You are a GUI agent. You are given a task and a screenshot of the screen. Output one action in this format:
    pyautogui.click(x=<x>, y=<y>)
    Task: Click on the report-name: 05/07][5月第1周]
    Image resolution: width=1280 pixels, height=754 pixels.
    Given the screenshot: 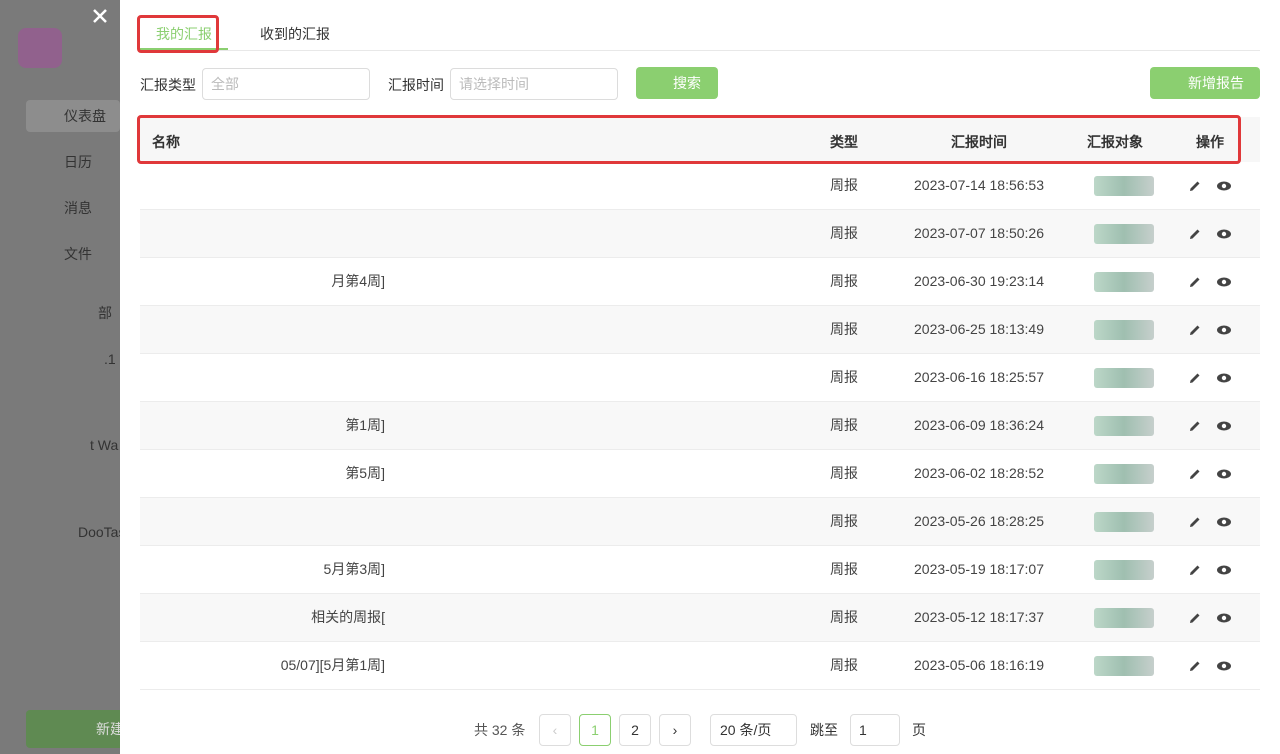 What is the action you would take?
    pyautogui.click(x=332, y=665)
    